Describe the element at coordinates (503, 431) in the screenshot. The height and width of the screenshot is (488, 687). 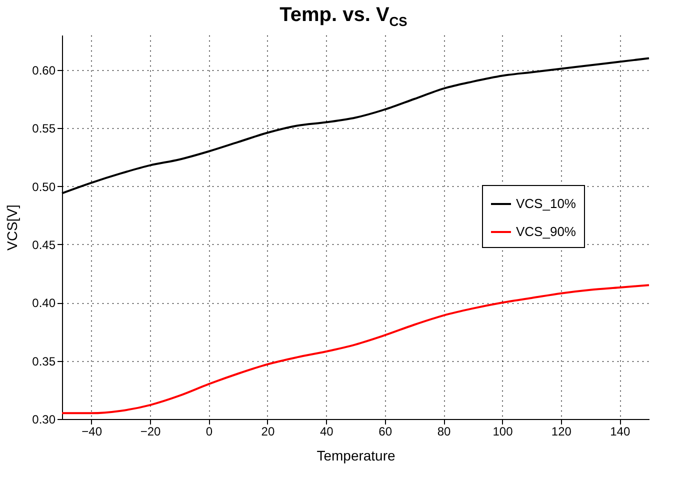
I see `x-tick-label: 100` at that location.